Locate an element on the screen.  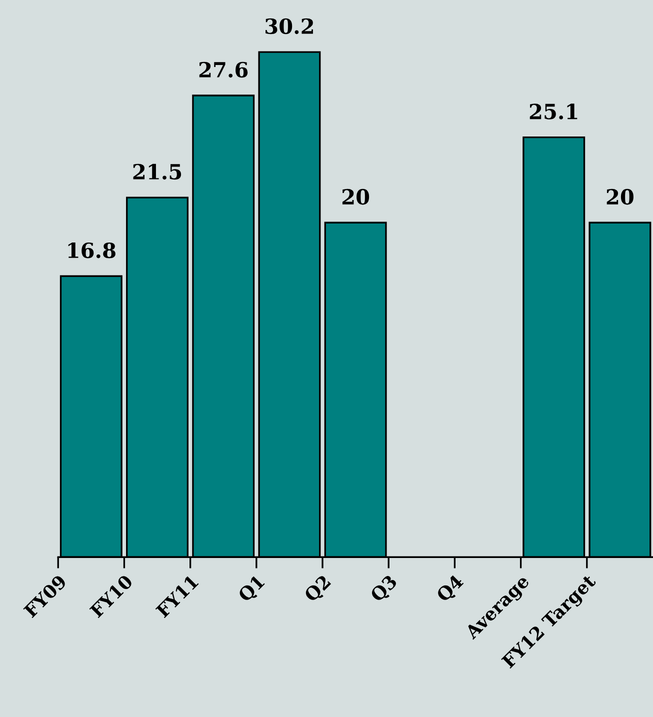
data-label: 30.2 is located at coordinates (289, 26).